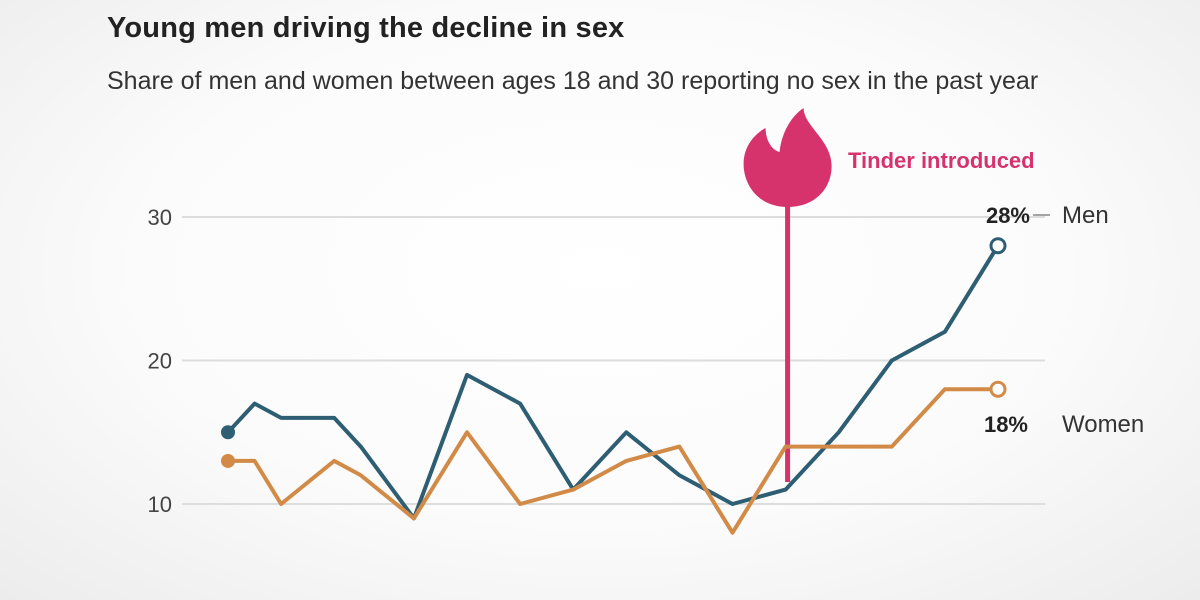 The height and width of the screenshot is (600, 1200). I want to click on y-tick-label-10: 10, so click(160, 504).